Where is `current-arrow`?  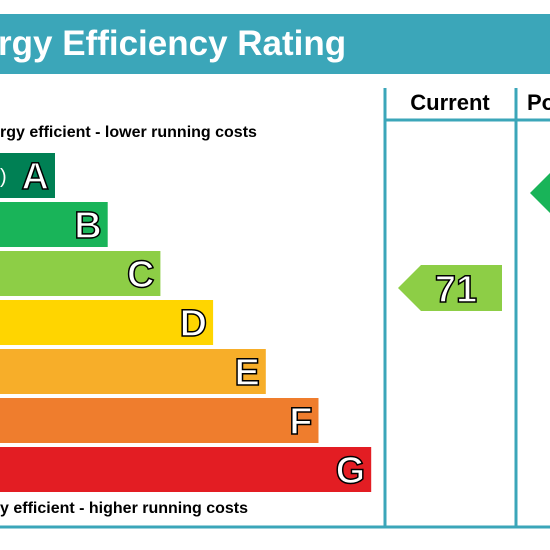
current-arrow is located at coordinates (450, 288).